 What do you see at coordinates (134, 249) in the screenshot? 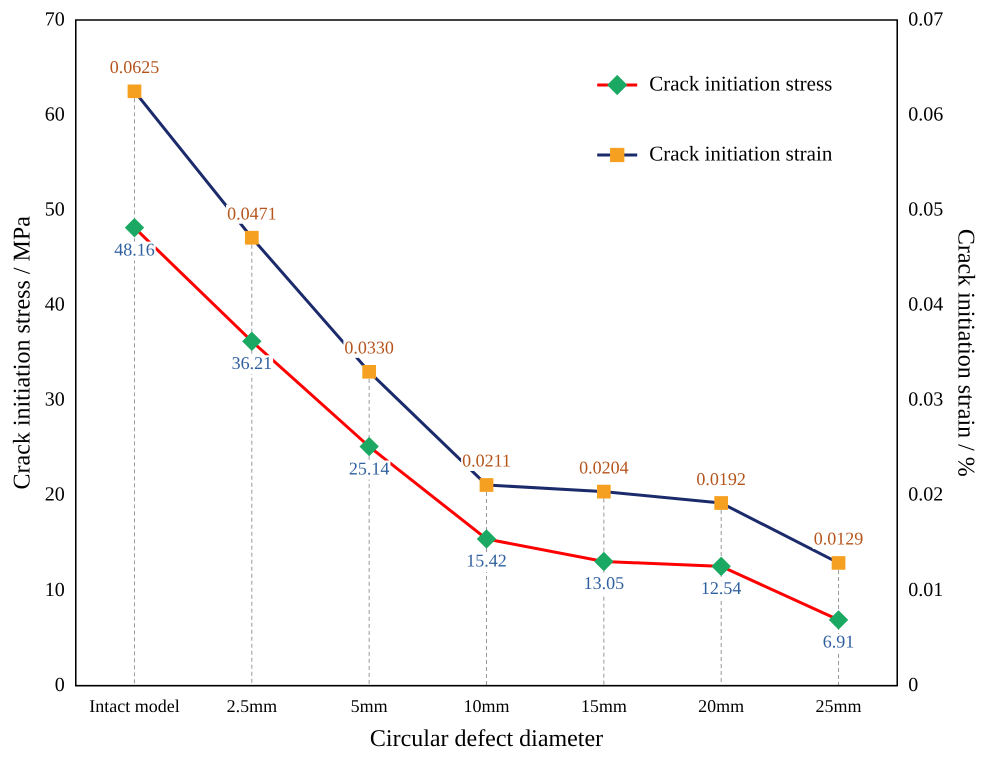
I see `data-label: 48.16` at bounding box center [134, 249].